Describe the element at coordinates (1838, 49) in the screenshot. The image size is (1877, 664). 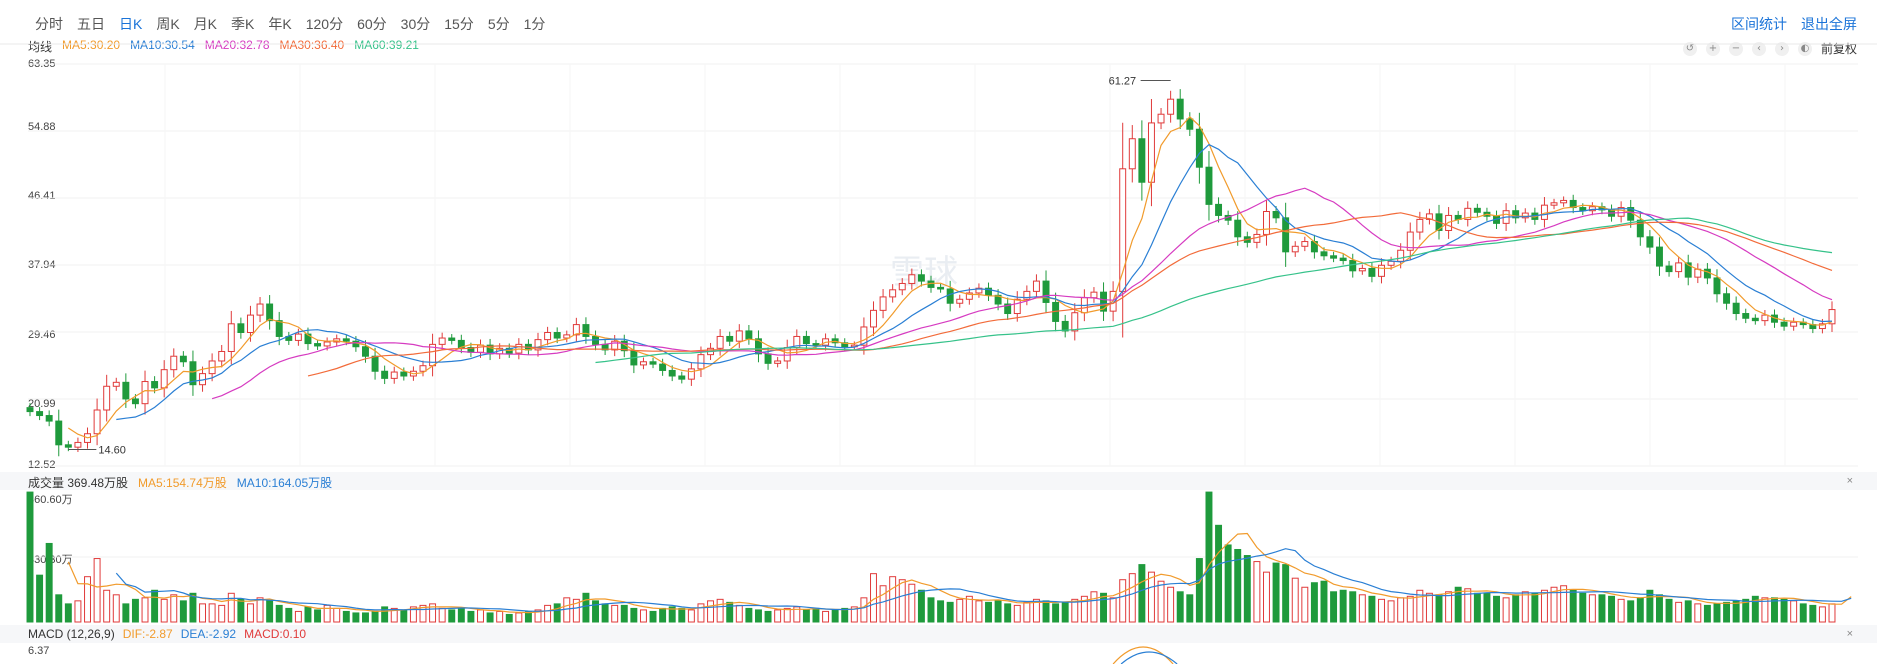
I see `adjust-label: 前复权` at that location.